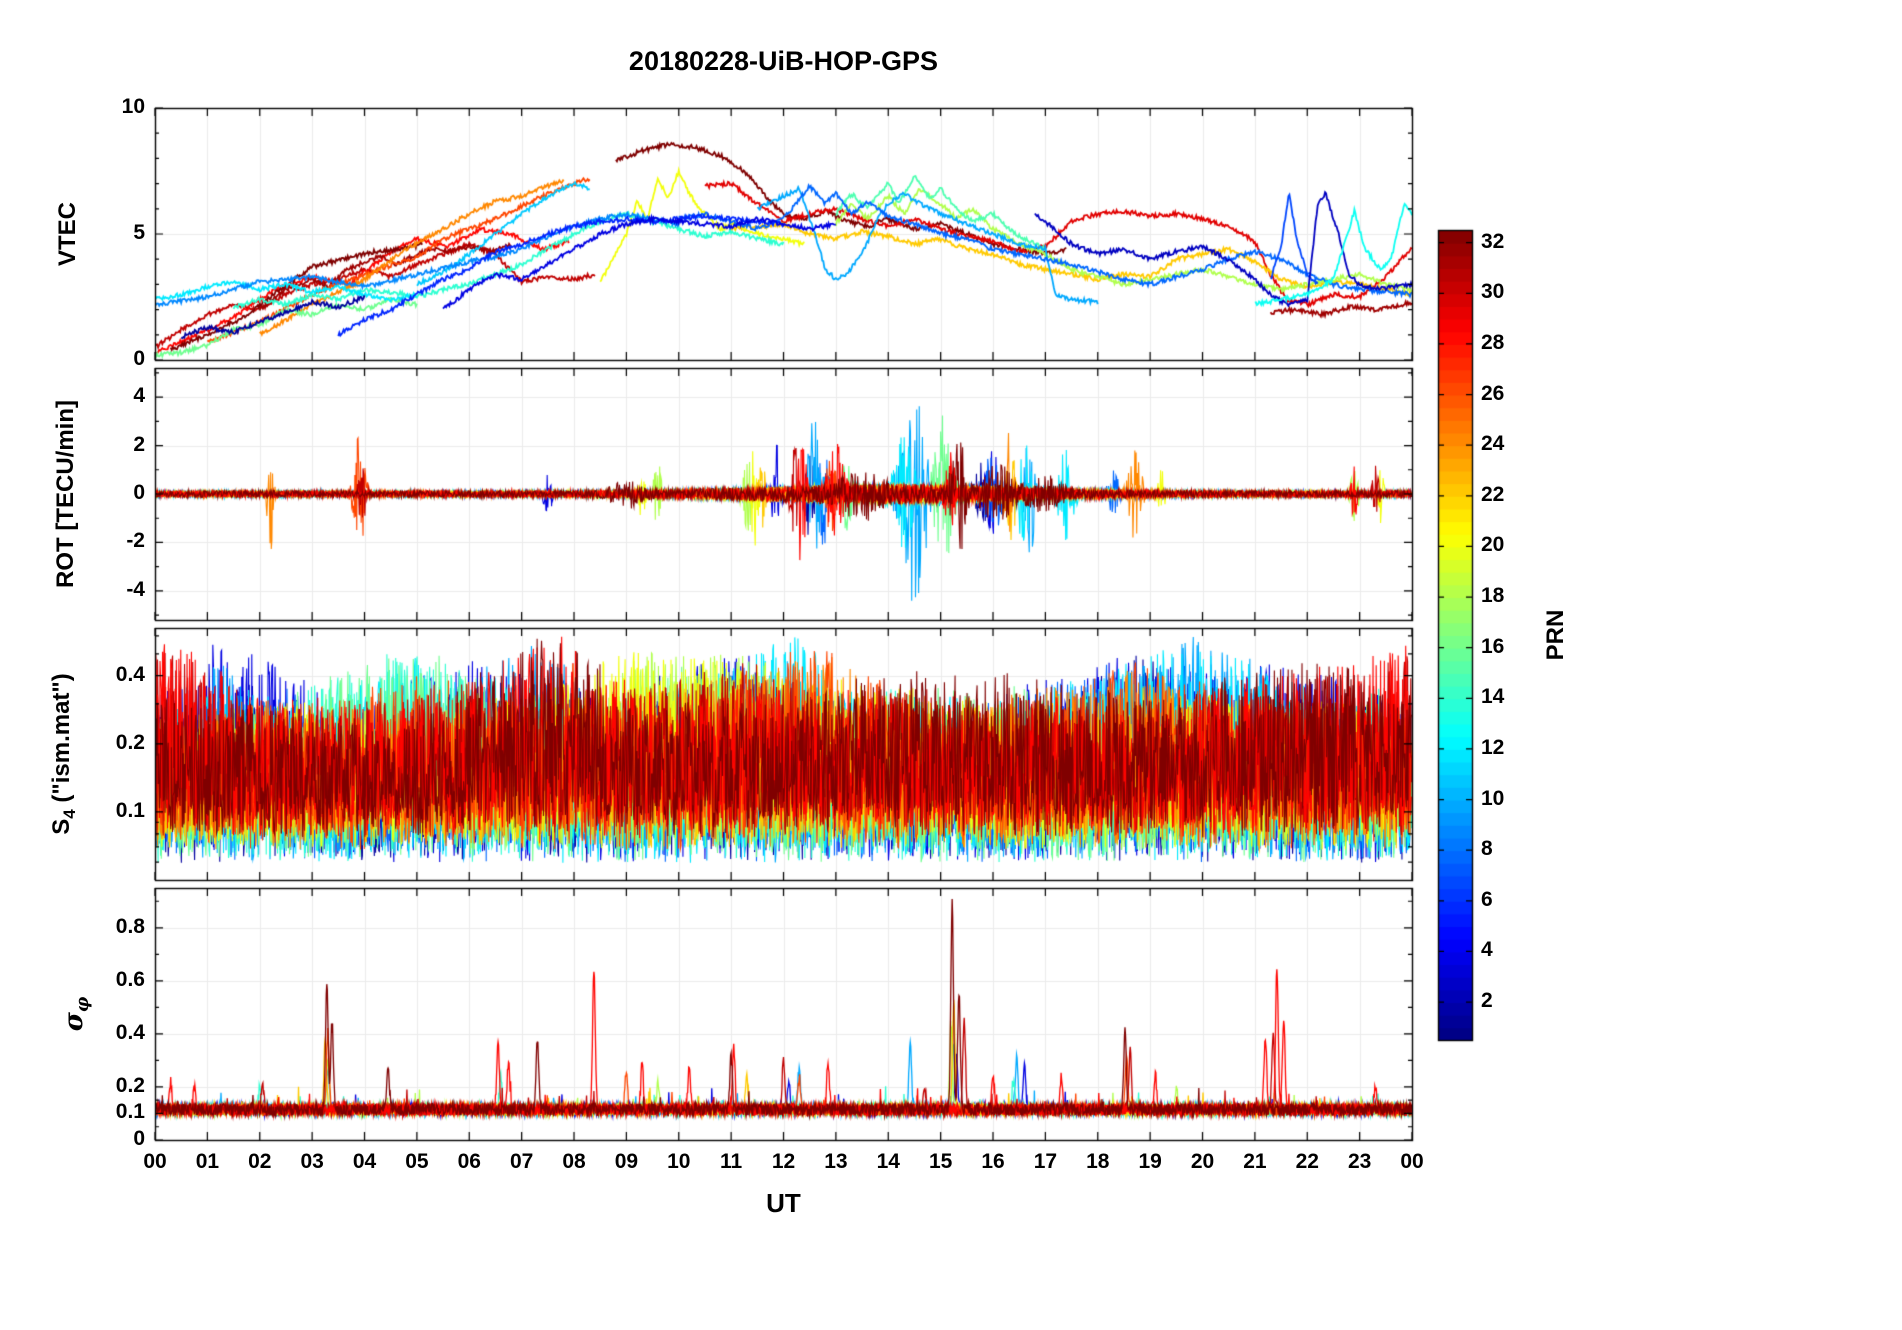 The height and width of the screenshot is (1330, 1902). I want to click on x-tick-label: 05, so click(417, 1161).